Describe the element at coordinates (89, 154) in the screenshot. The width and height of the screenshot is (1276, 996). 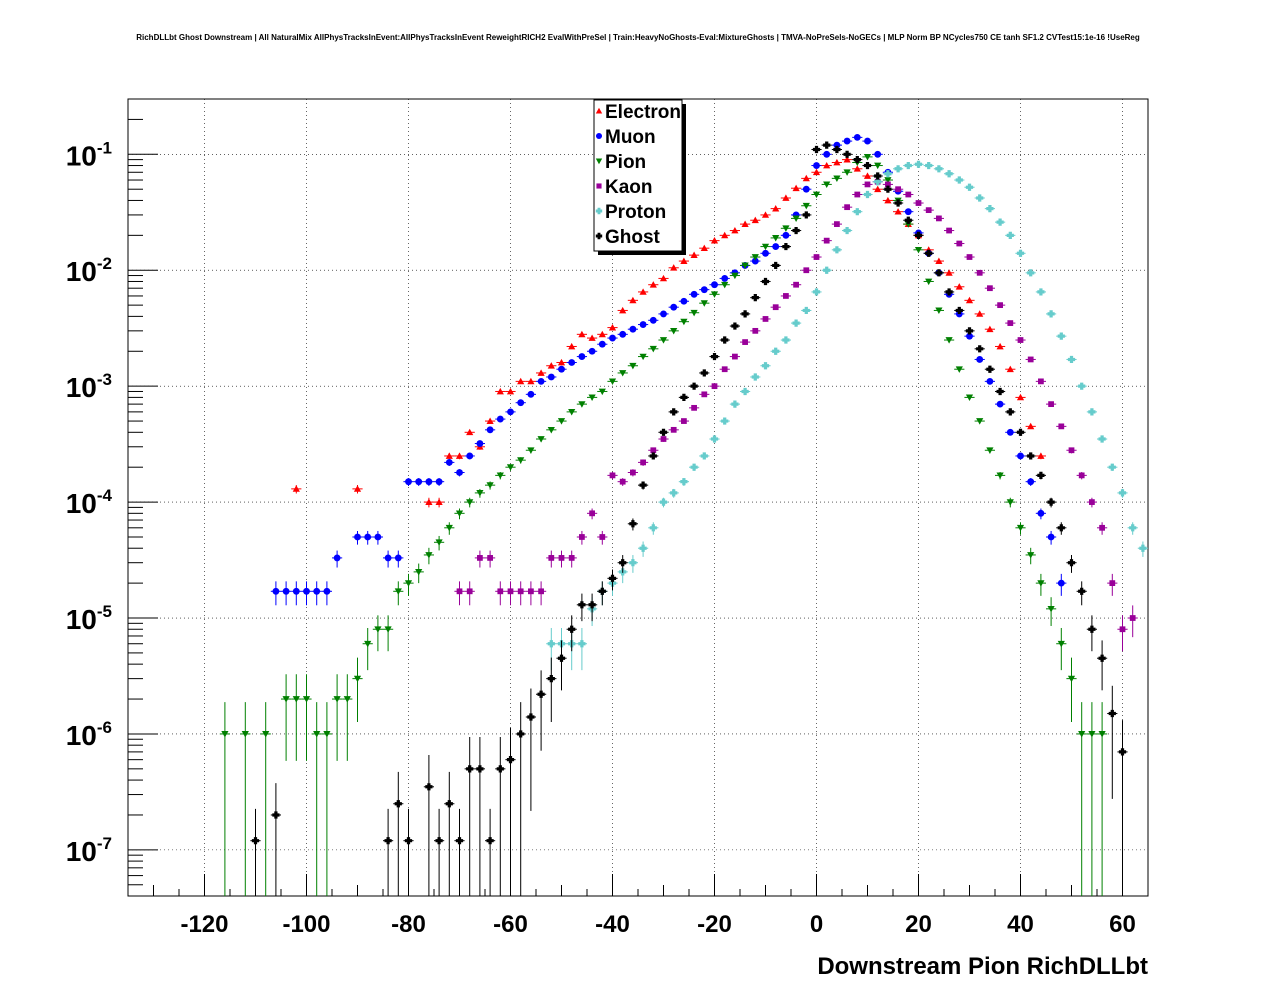
I see `y-tick-label: 10⁻¹` at that location.